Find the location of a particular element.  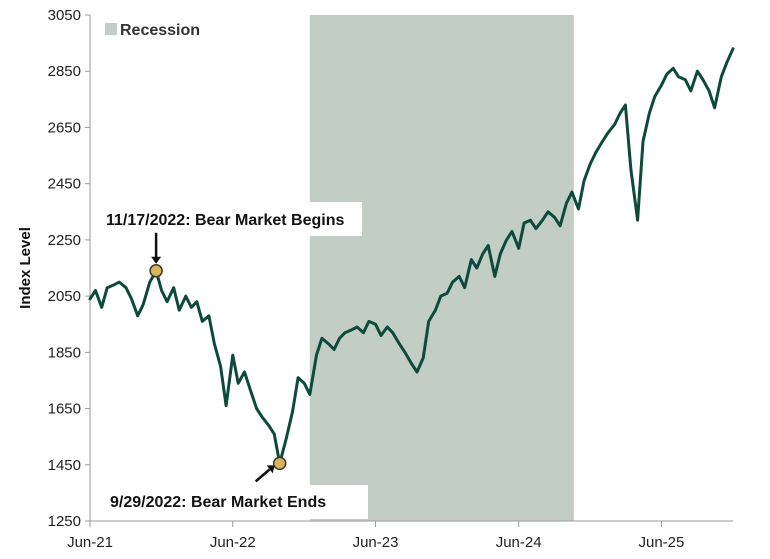

y-tick-label: 1850 is located at coordinates (64, 352).